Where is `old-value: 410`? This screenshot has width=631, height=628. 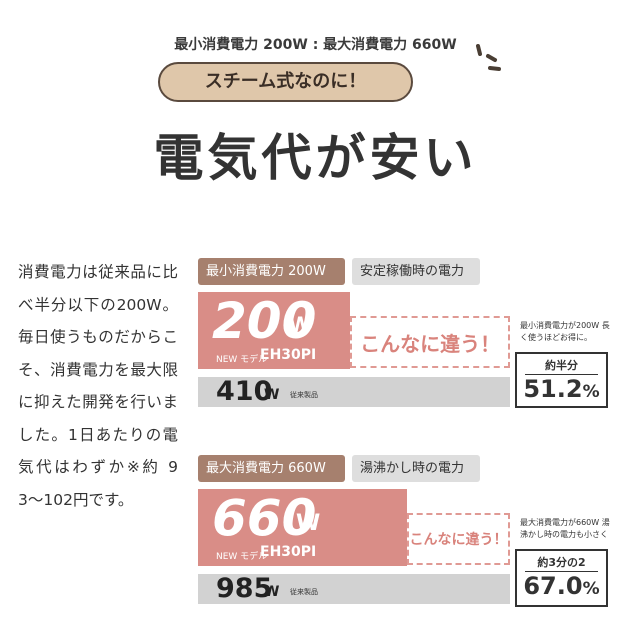
old-value: 410 is located at coordinates (244, 391).